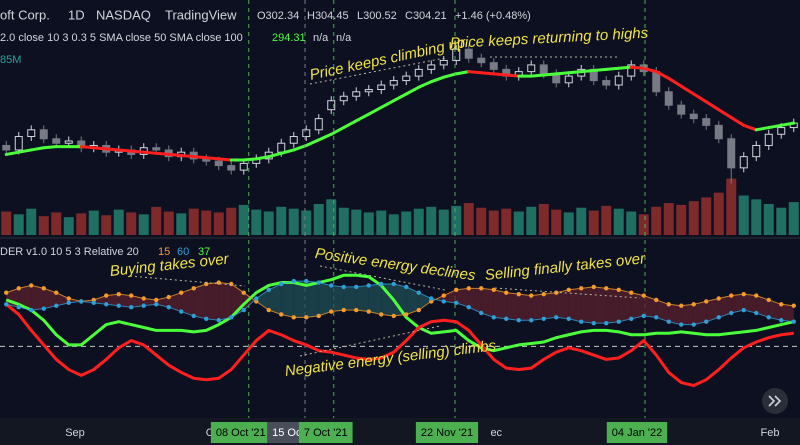 The height and width of the screenshot is (445, 800). Describe the element at coordinates (164, 252) in the screenshot. I see `indicator-param: 15` at that location.